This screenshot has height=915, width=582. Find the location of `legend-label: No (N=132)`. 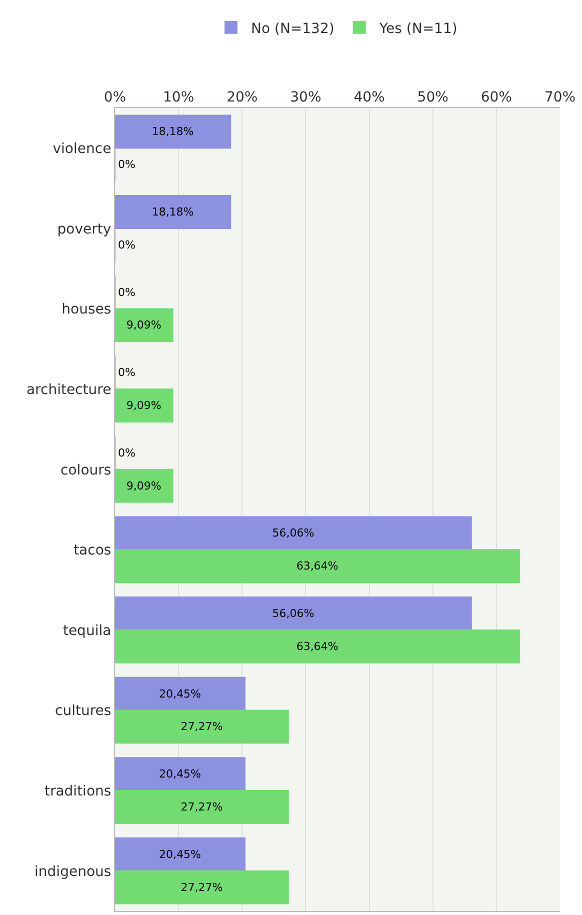

legend-label: No (N=132) is located at coordinates (292, 28).